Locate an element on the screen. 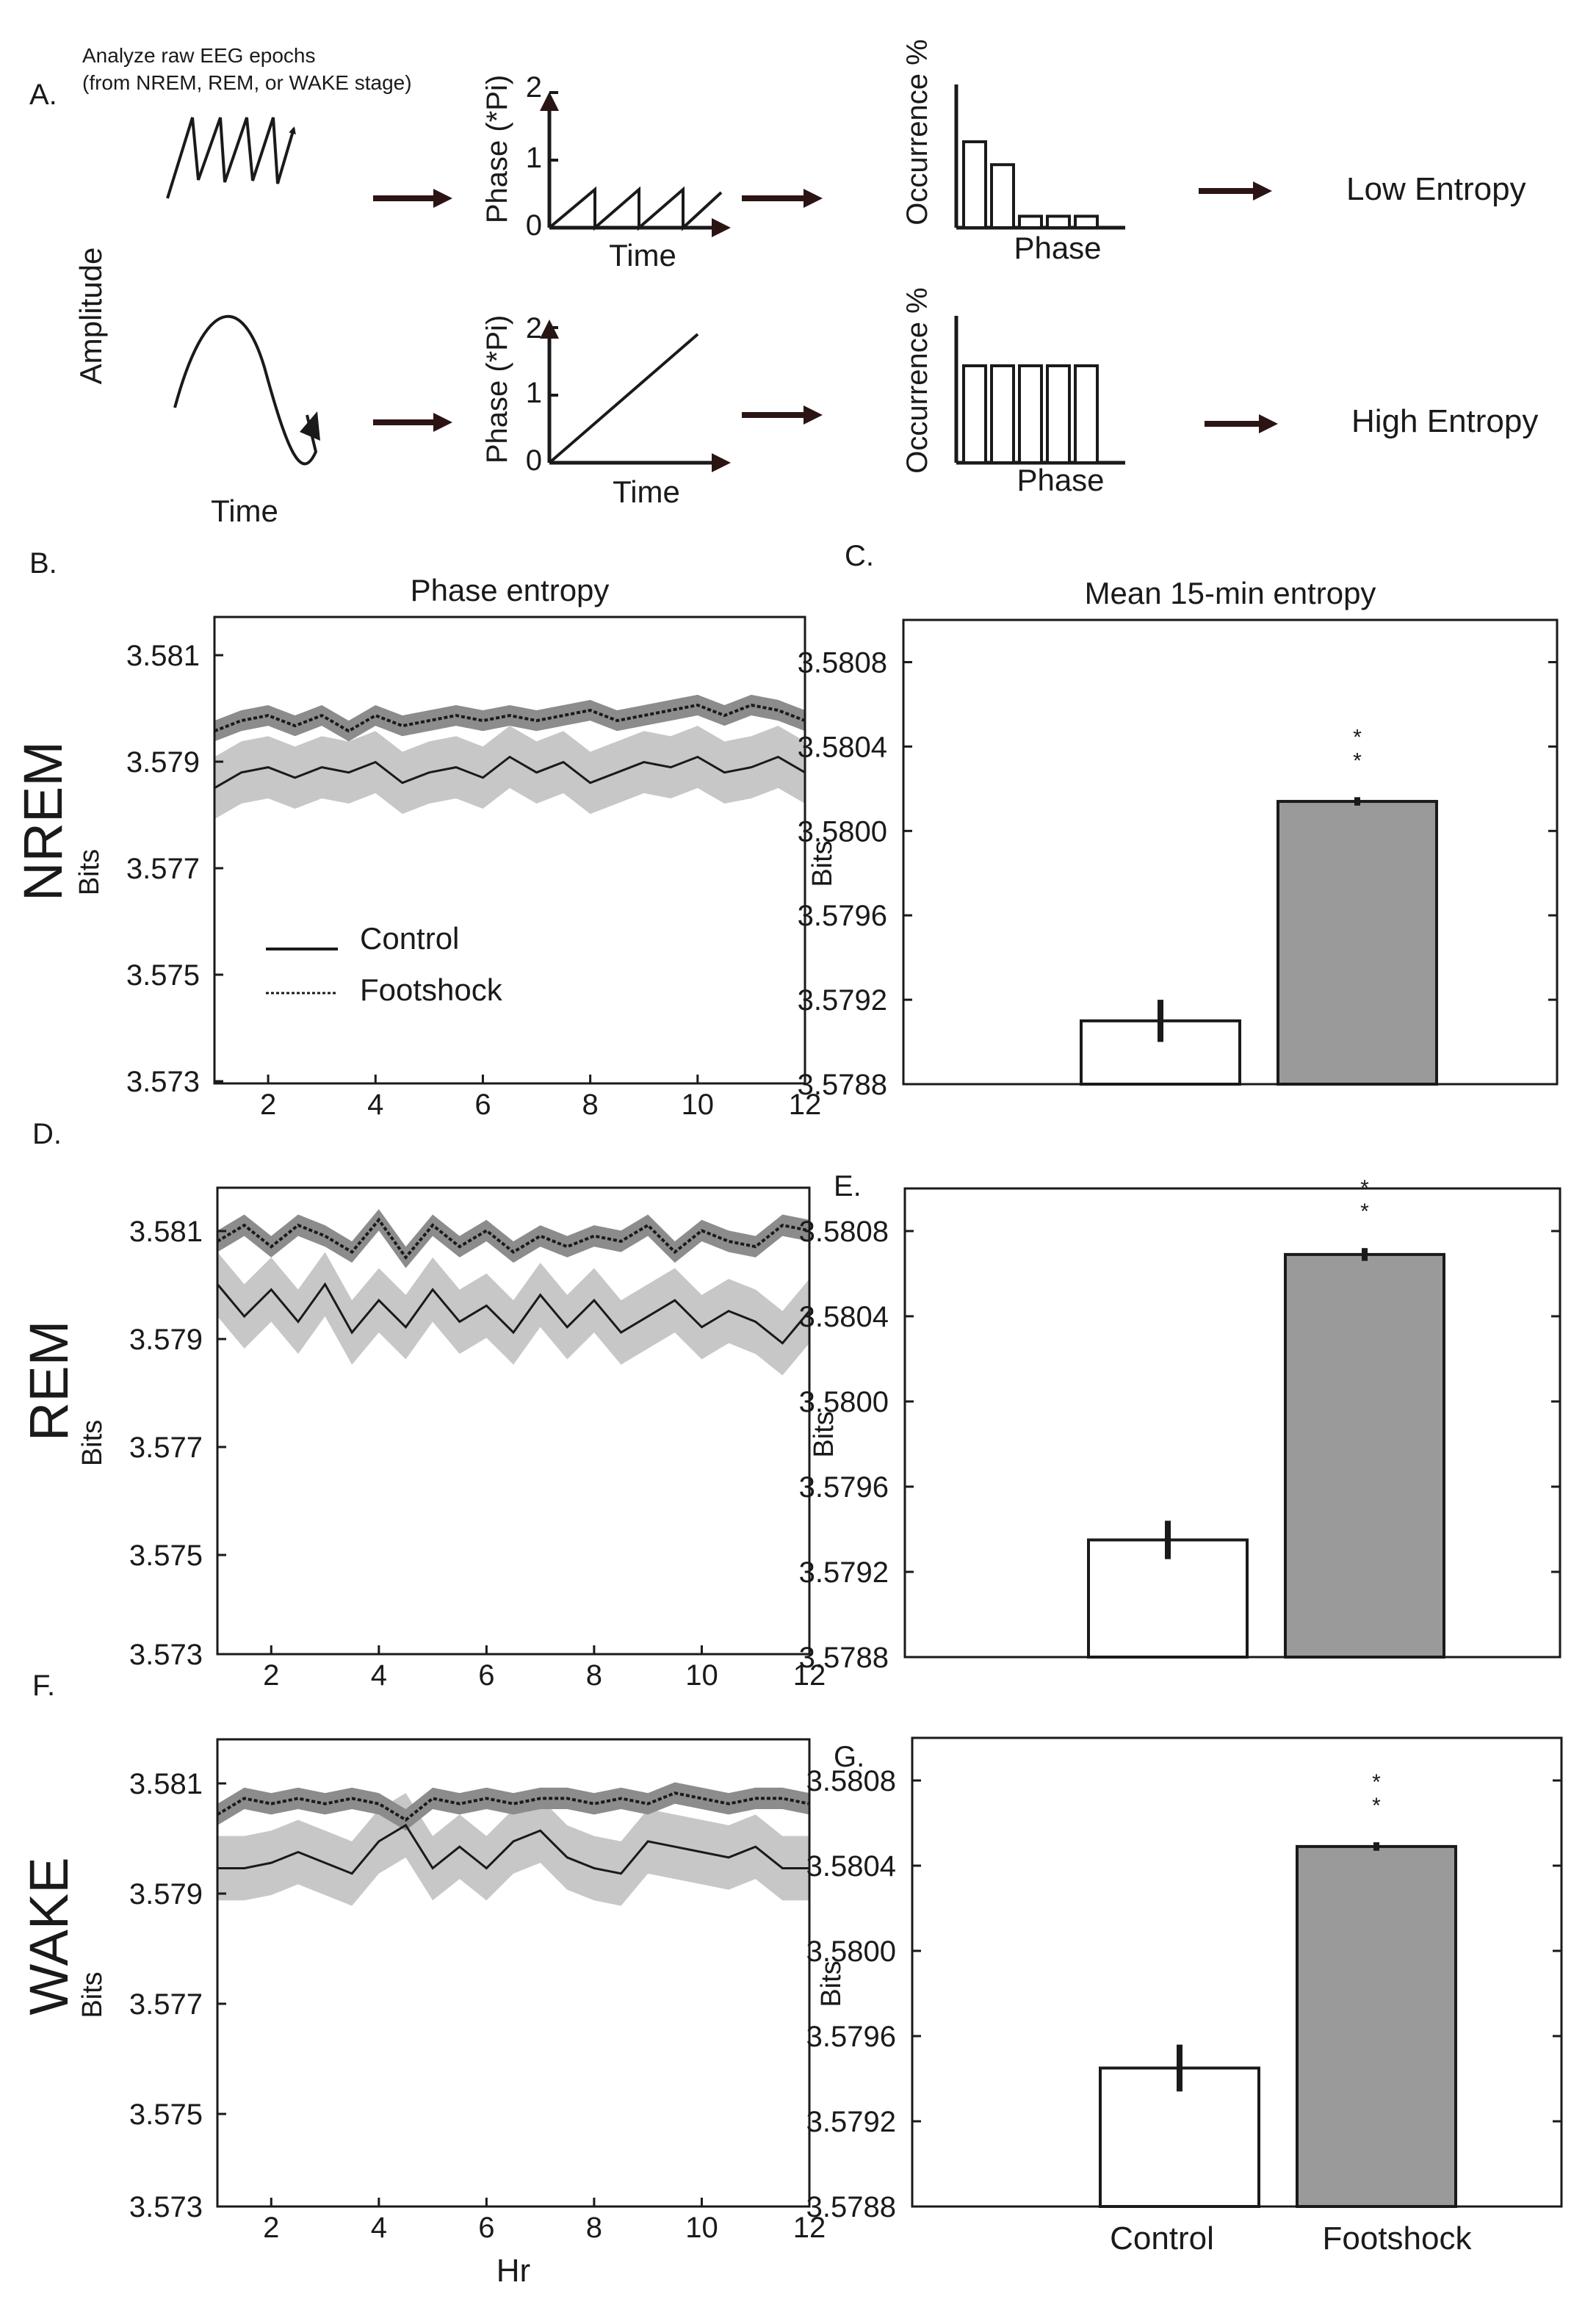 This screenshot has width=1596, height=2313. y-tick-label: 3.5796 is located at coordinates (843, 916).